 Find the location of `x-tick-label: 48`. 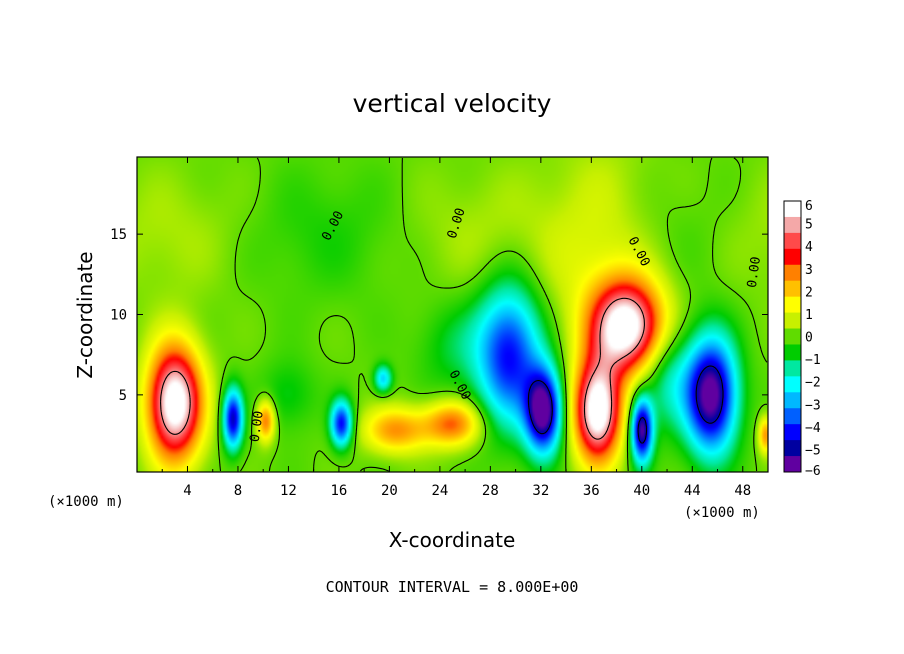

x-tick-label: 48 is located at coordinates (742, 491).